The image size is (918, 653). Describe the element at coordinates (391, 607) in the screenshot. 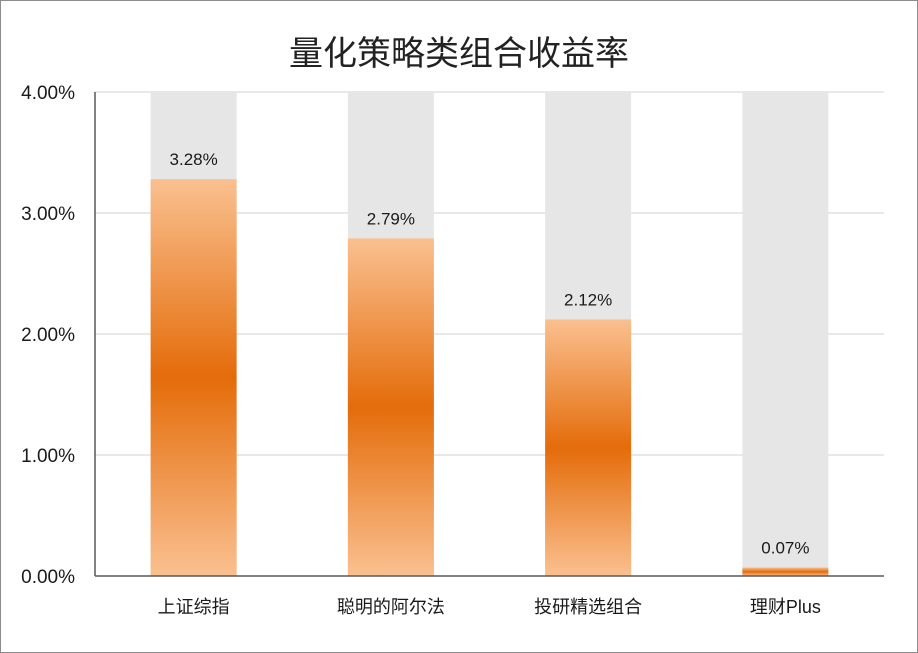

I see `x-tick-label: 聪明的阿尔法` at that location.